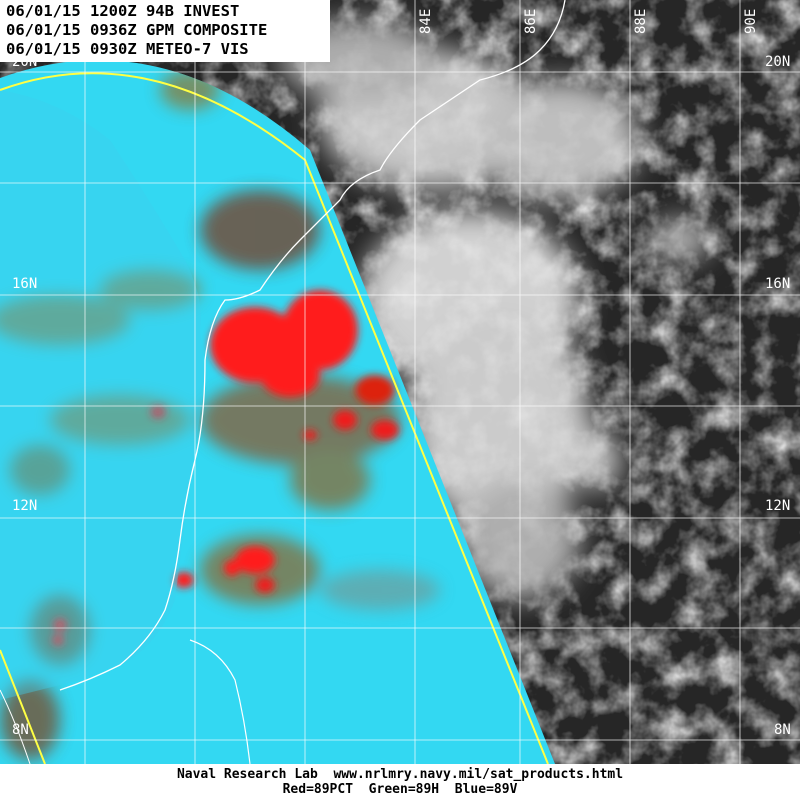 The width and height of the screenshot is (800, 800). What do you see at coordinates (400, 789) in the screenshot?
I see `footer-channels: Red=89PCT Green=89H Blue=89V` at bounding box center [400, 789].